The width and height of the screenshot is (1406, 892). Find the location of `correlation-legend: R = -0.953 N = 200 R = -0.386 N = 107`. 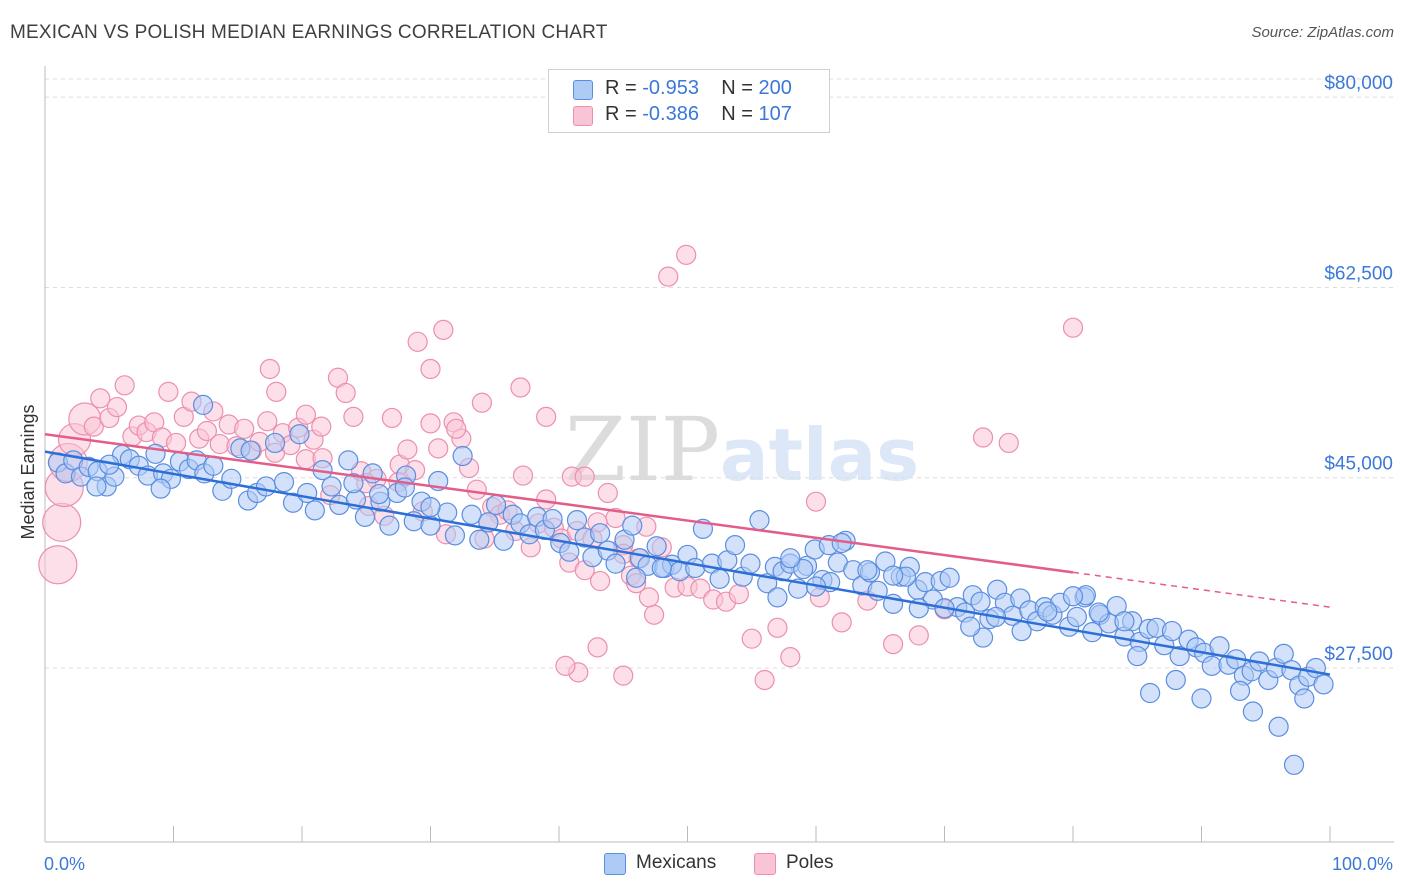

correlation-legend: R = -0.953 N = 200 R = -0.386 N = 107 is located at coordinates (689, 101).